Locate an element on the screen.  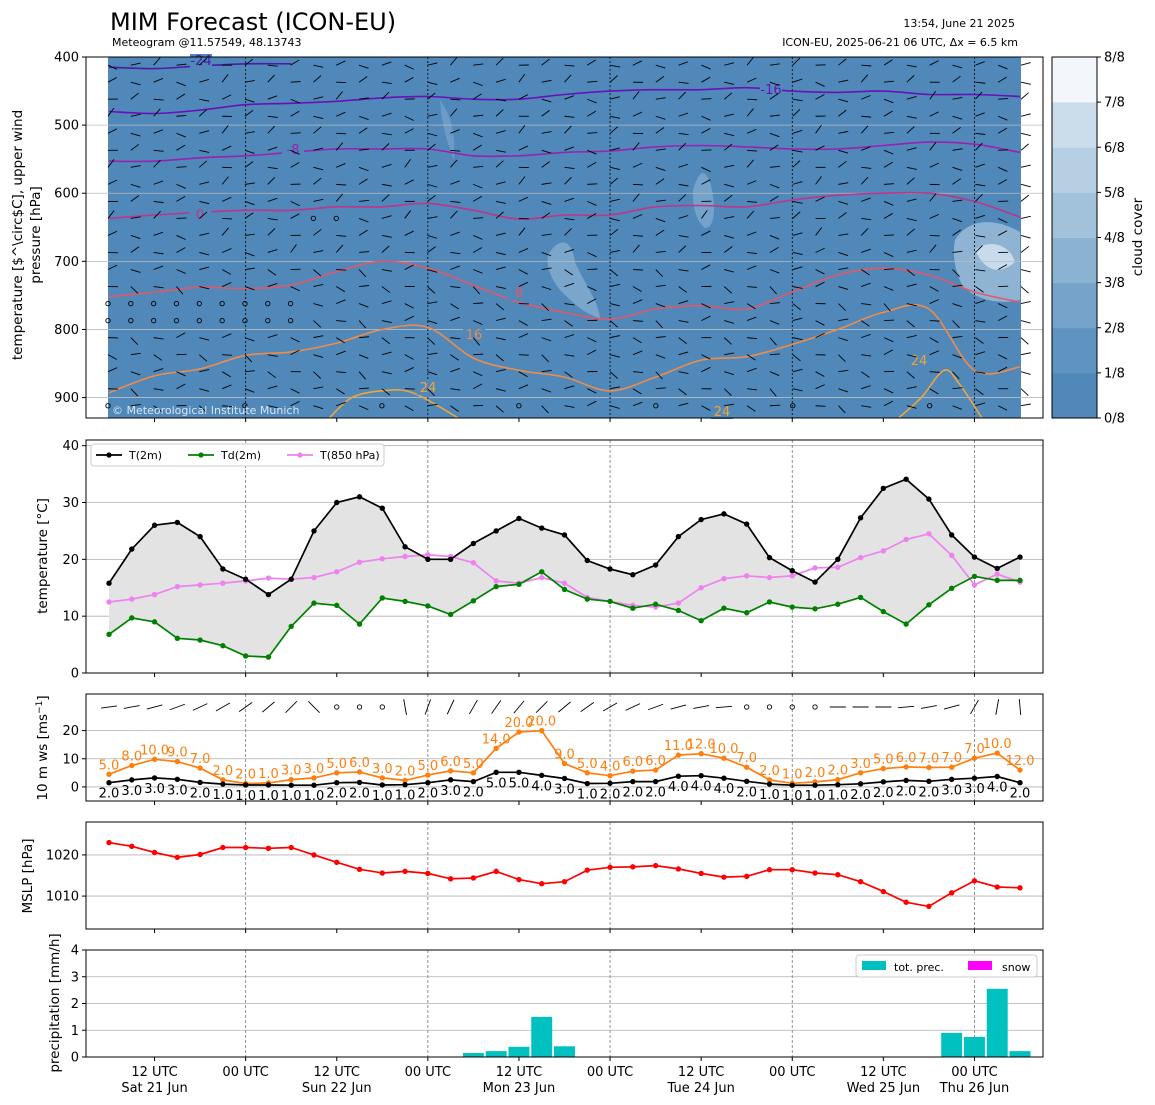
cloud-patch is located at coordinates (703, 200).